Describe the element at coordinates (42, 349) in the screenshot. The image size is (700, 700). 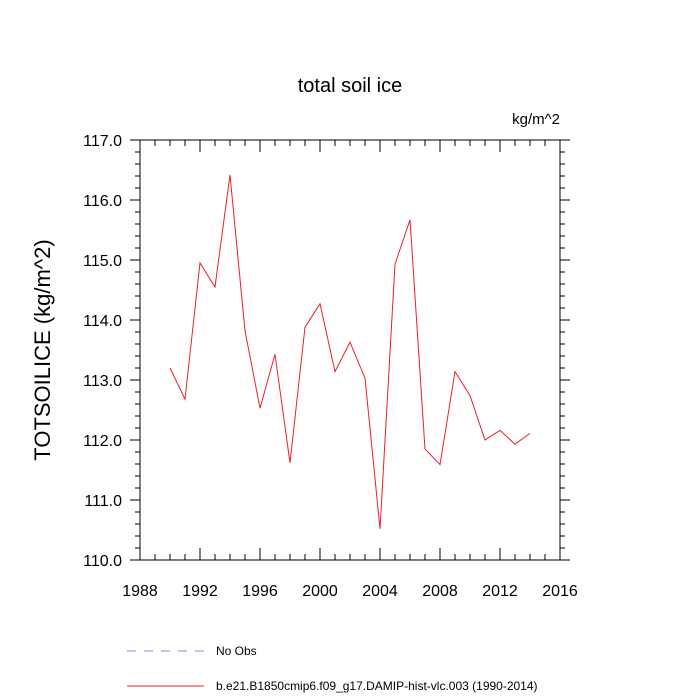
I see `y-axis-label: TOTSOILICE (kg/m^2)` at that location.